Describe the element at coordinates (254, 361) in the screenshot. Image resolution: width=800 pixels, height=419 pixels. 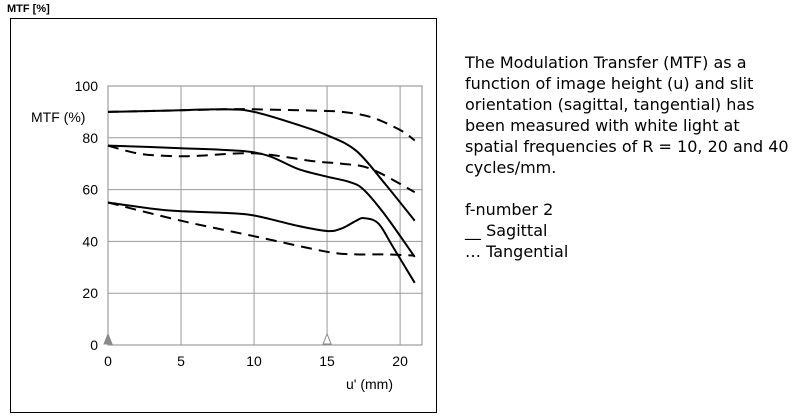
I see `x-tick-label: 10` at that location.